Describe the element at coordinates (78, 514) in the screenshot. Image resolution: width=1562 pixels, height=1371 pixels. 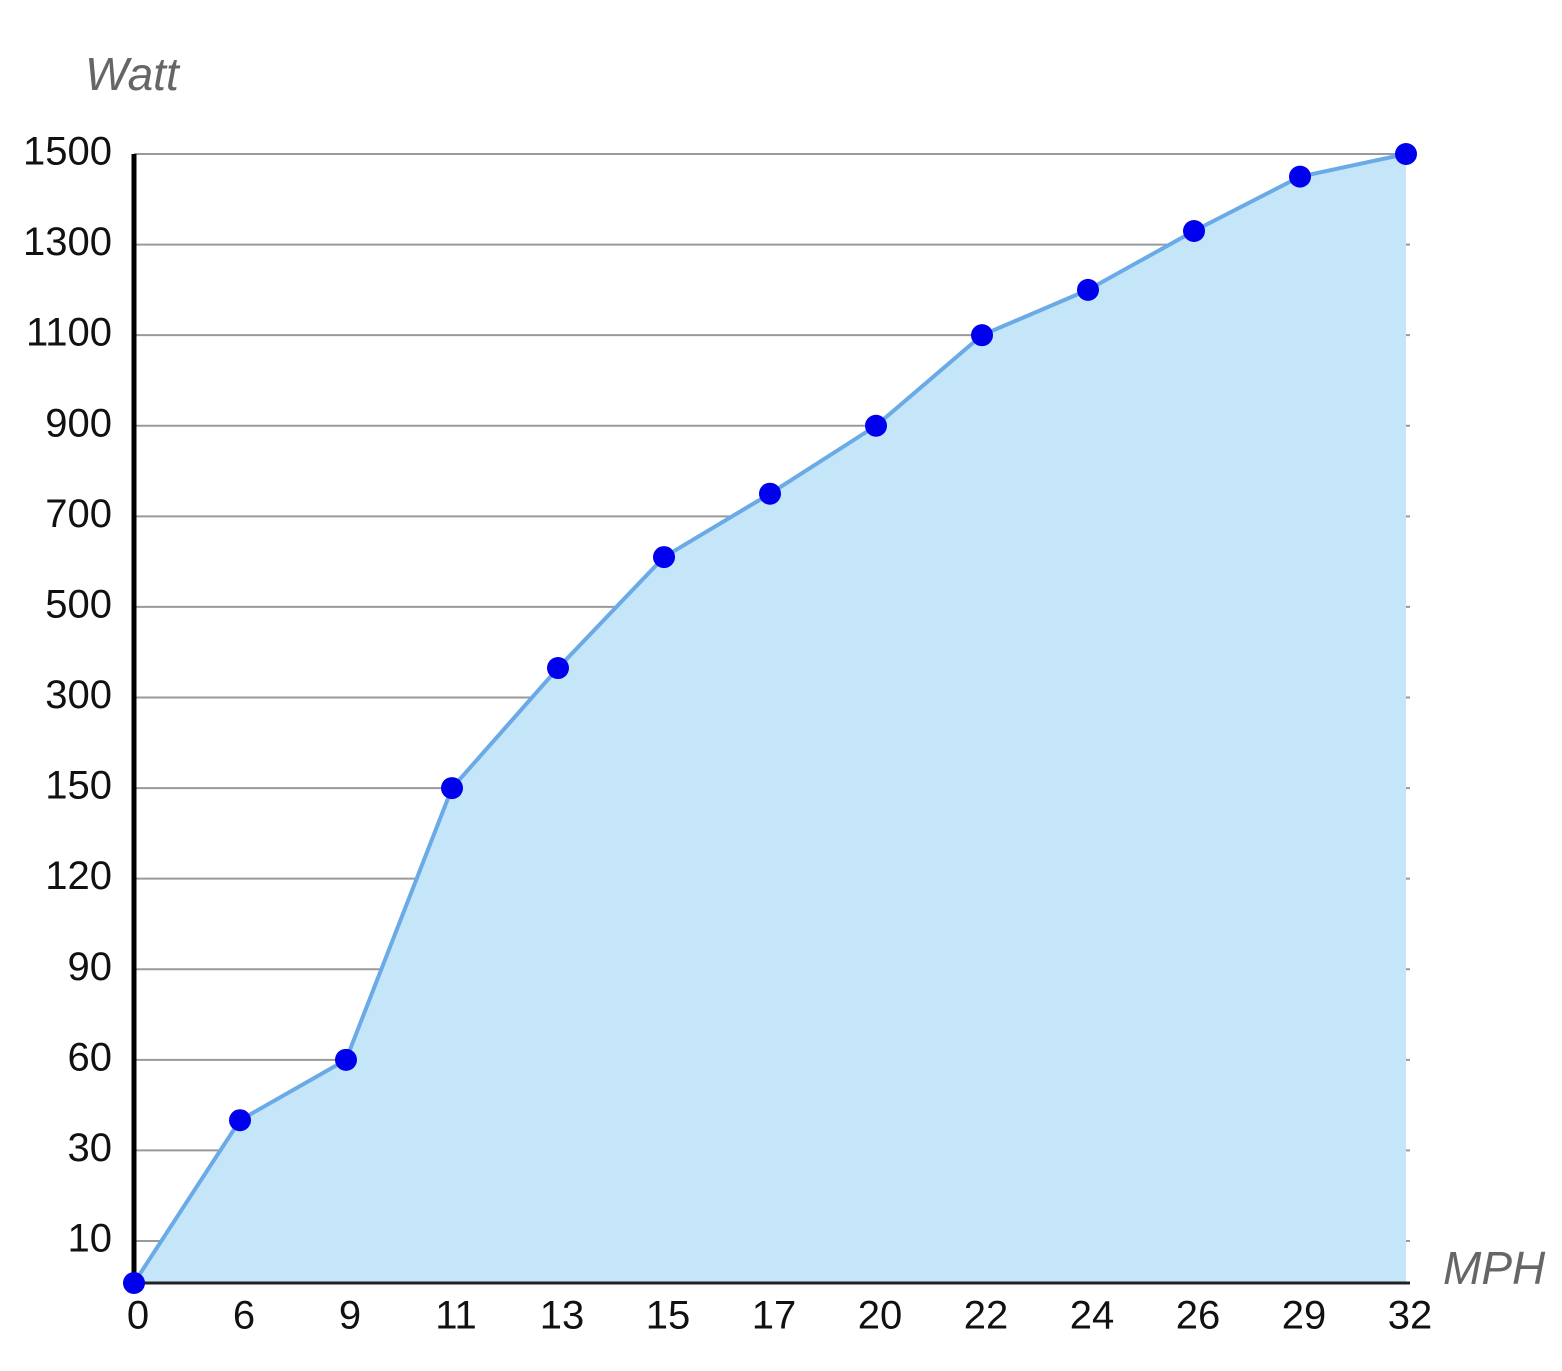
I see `y-tick-label: 700` at that location.